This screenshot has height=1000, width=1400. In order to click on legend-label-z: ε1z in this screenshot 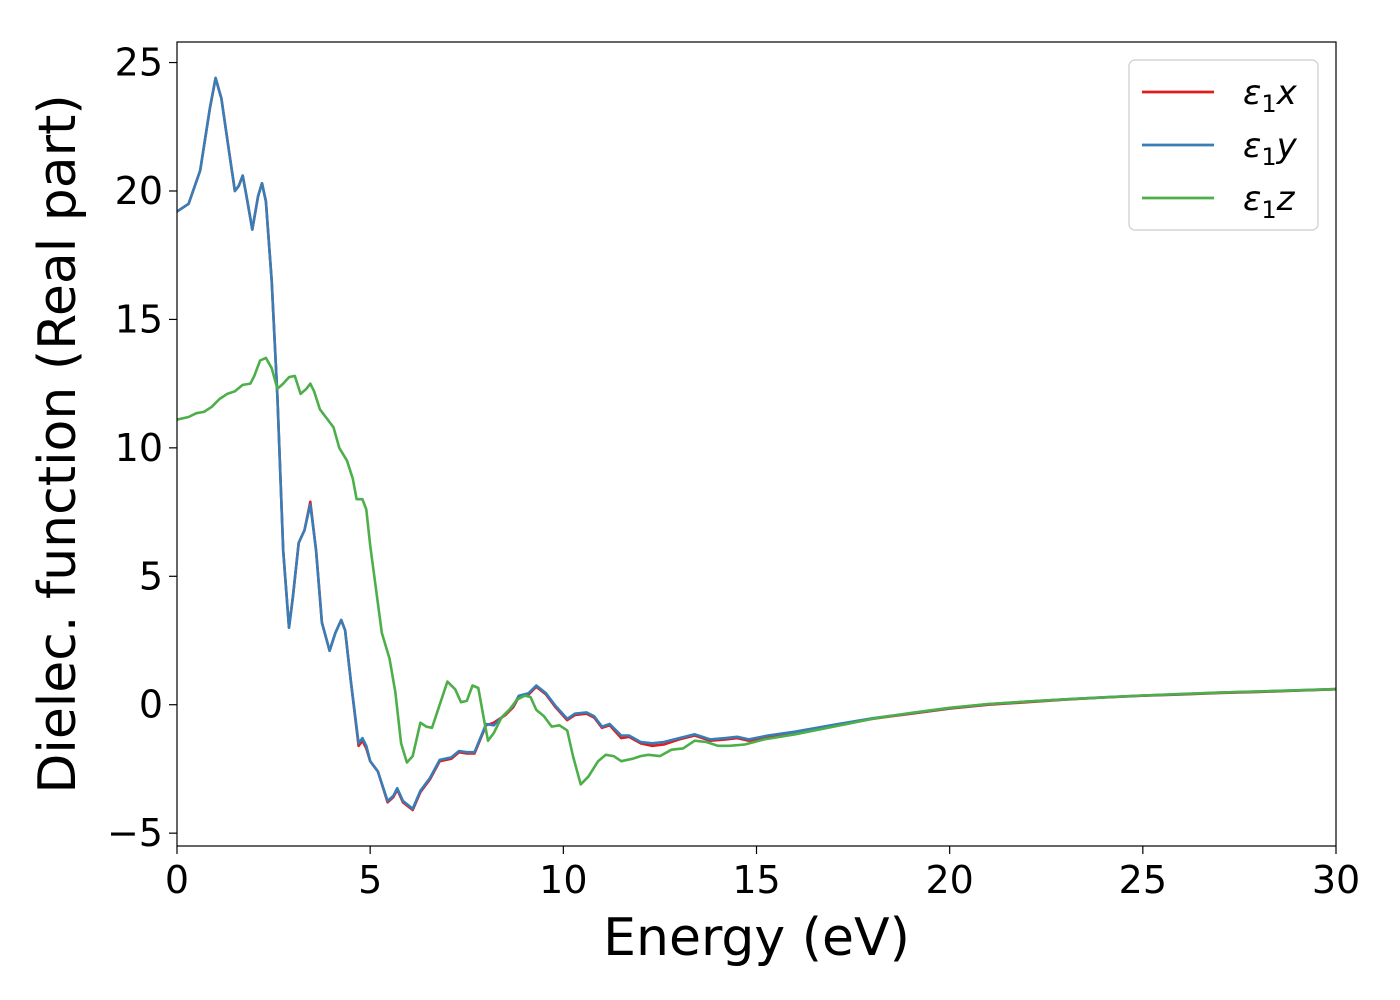, I will do `click(1269, 201)`.